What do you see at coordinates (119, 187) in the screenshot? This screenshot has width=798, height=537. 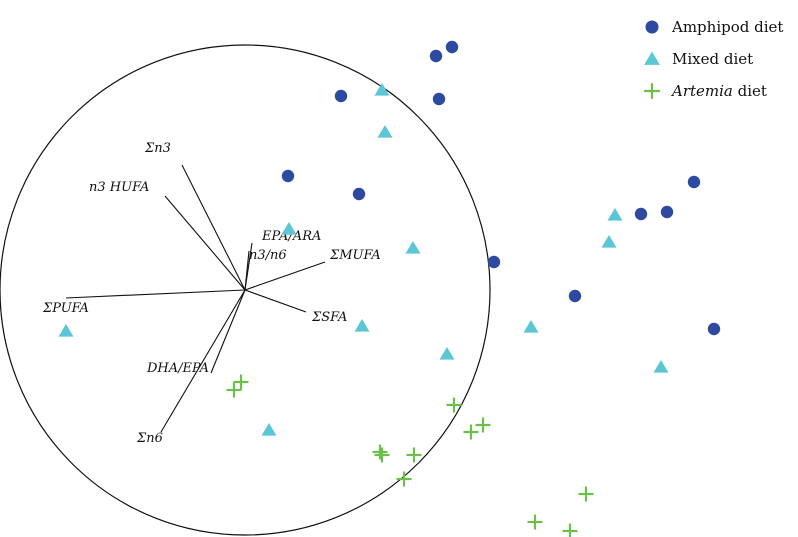 I see `loading-vector-label: n3 HUFA` at bounding box center [119, 187].